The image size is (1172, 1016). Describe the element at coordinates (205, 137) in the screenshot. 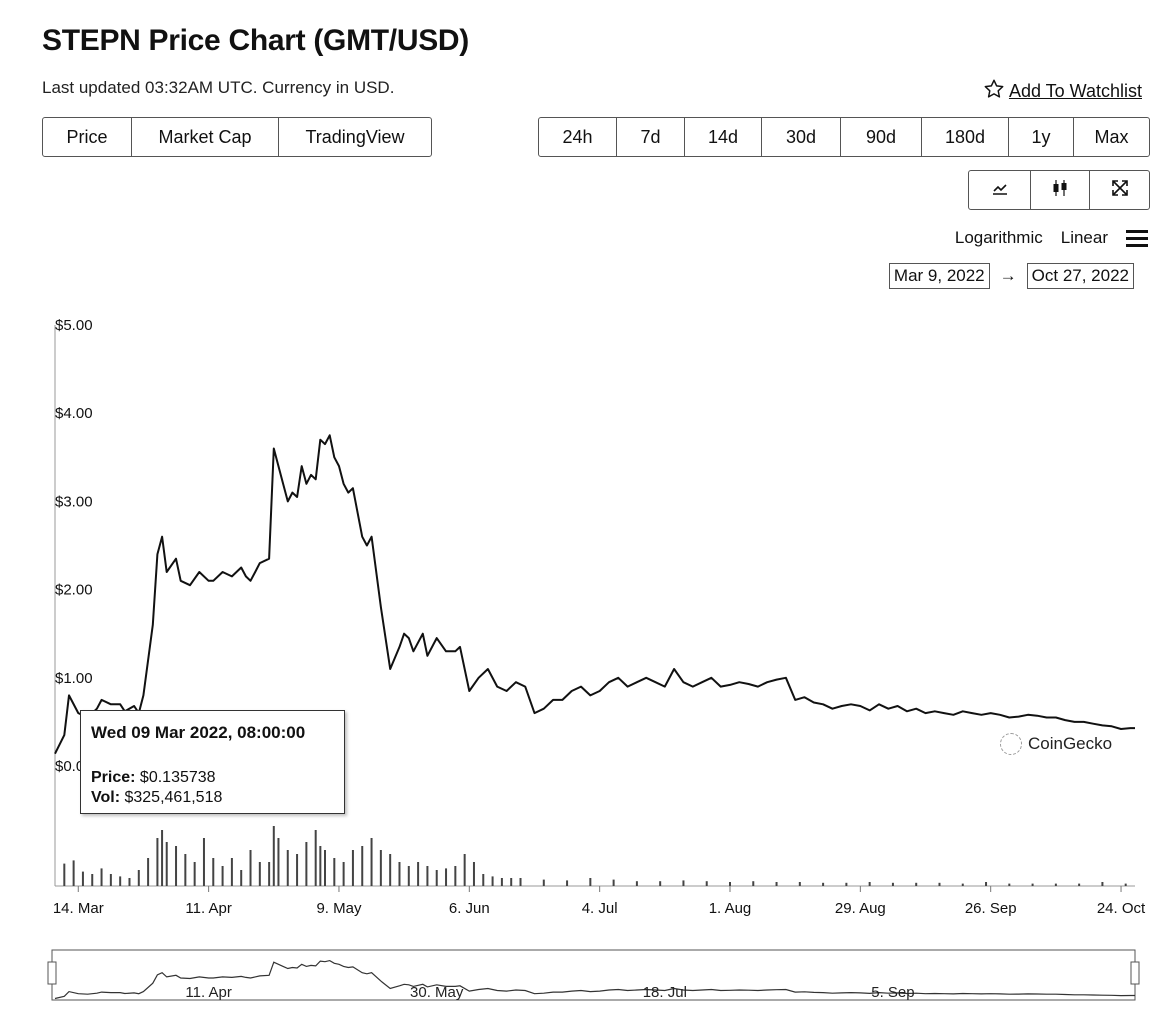

I see `tab-market-cap: Market Cap` at that location.